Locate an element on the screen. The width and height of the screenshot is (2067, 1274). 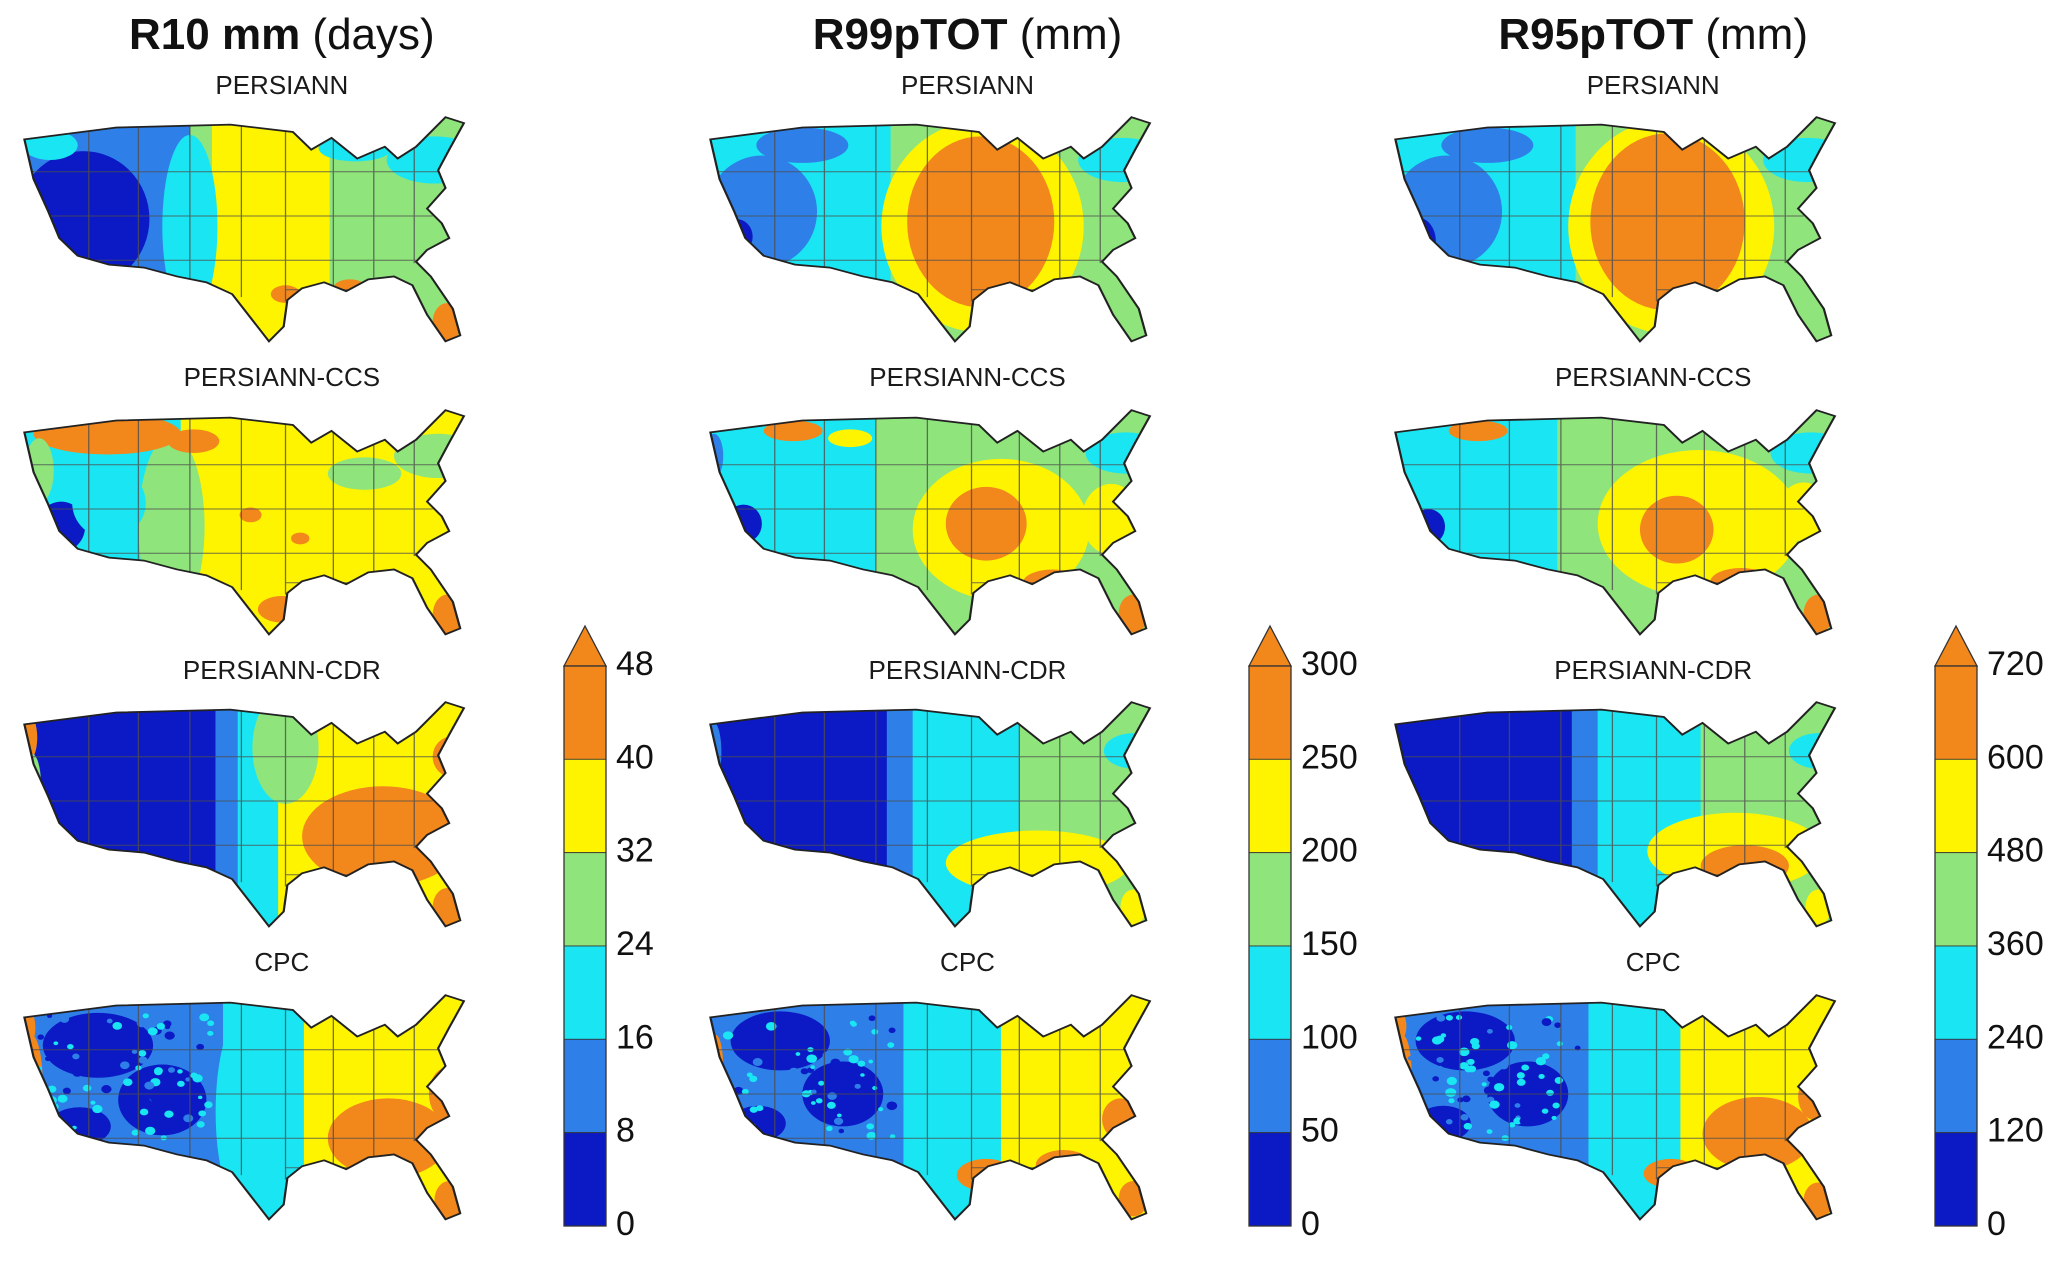
map-panel-persiann-r95ptot: PERSIANN is located at coordinates (1653, 215).